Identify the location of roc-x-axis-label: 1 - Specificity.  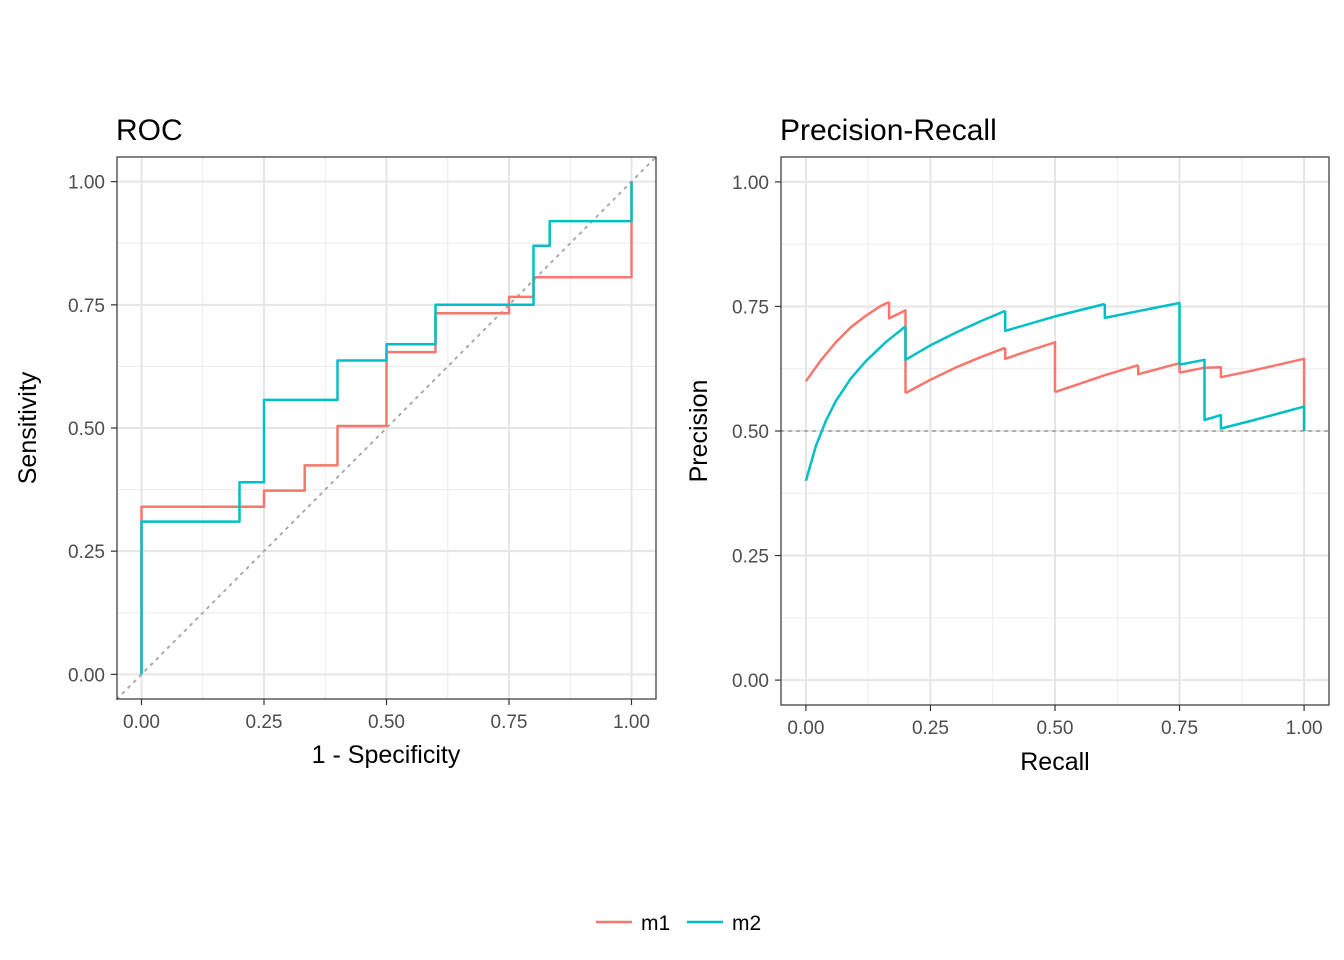
(386, 755).